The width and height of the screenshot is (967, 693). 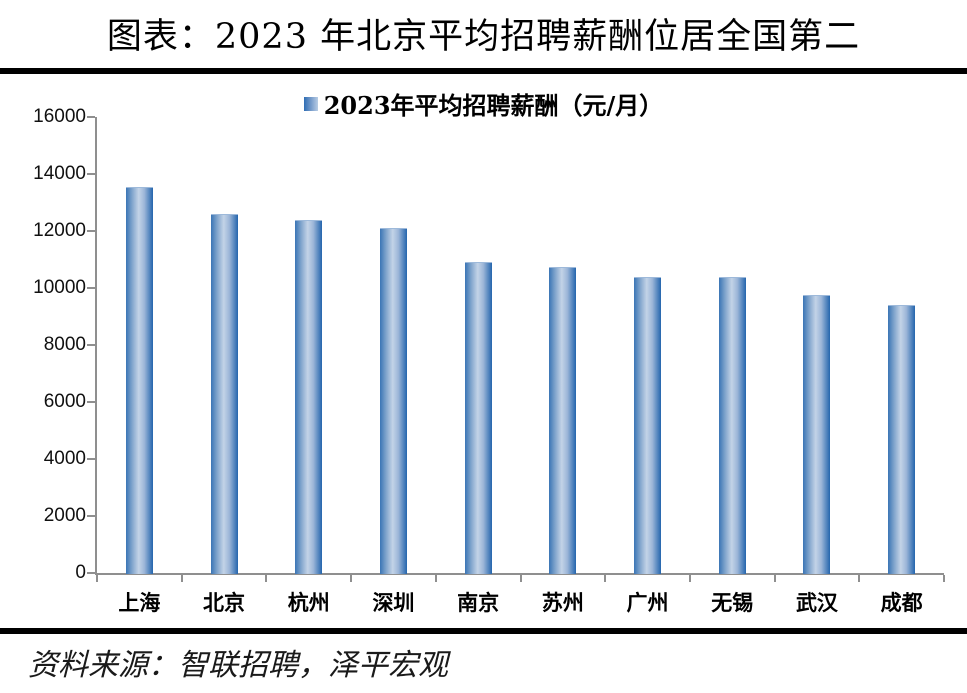 I want to click on y-axis-line, so click(x=96, y=346).